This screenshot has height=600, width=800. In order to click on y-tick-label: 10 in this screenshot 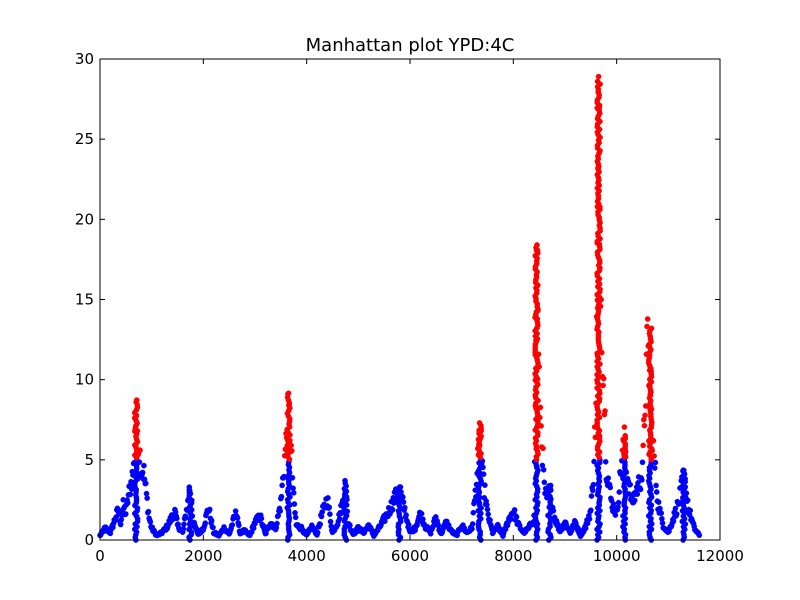, I will do `click(84, 380)`.